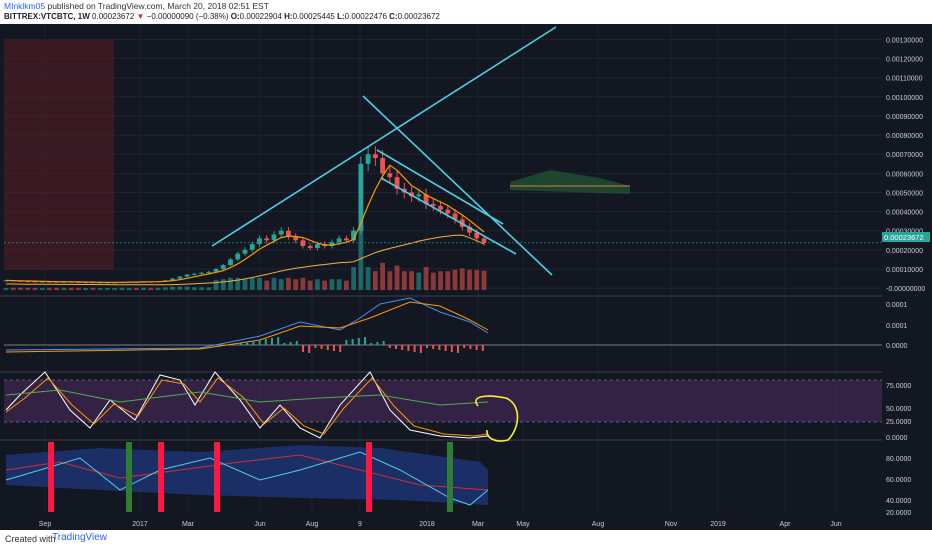  Describe the element at coordinates (25, 6) in the screenshot. I see `author-link: MInklkm05` at that location.